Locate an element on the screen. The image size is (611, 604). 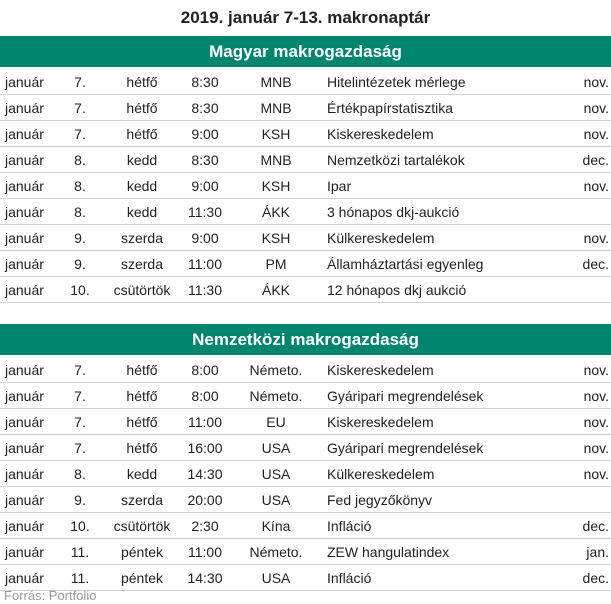
event-cell: Ipar is located at coordinates (339, 186).